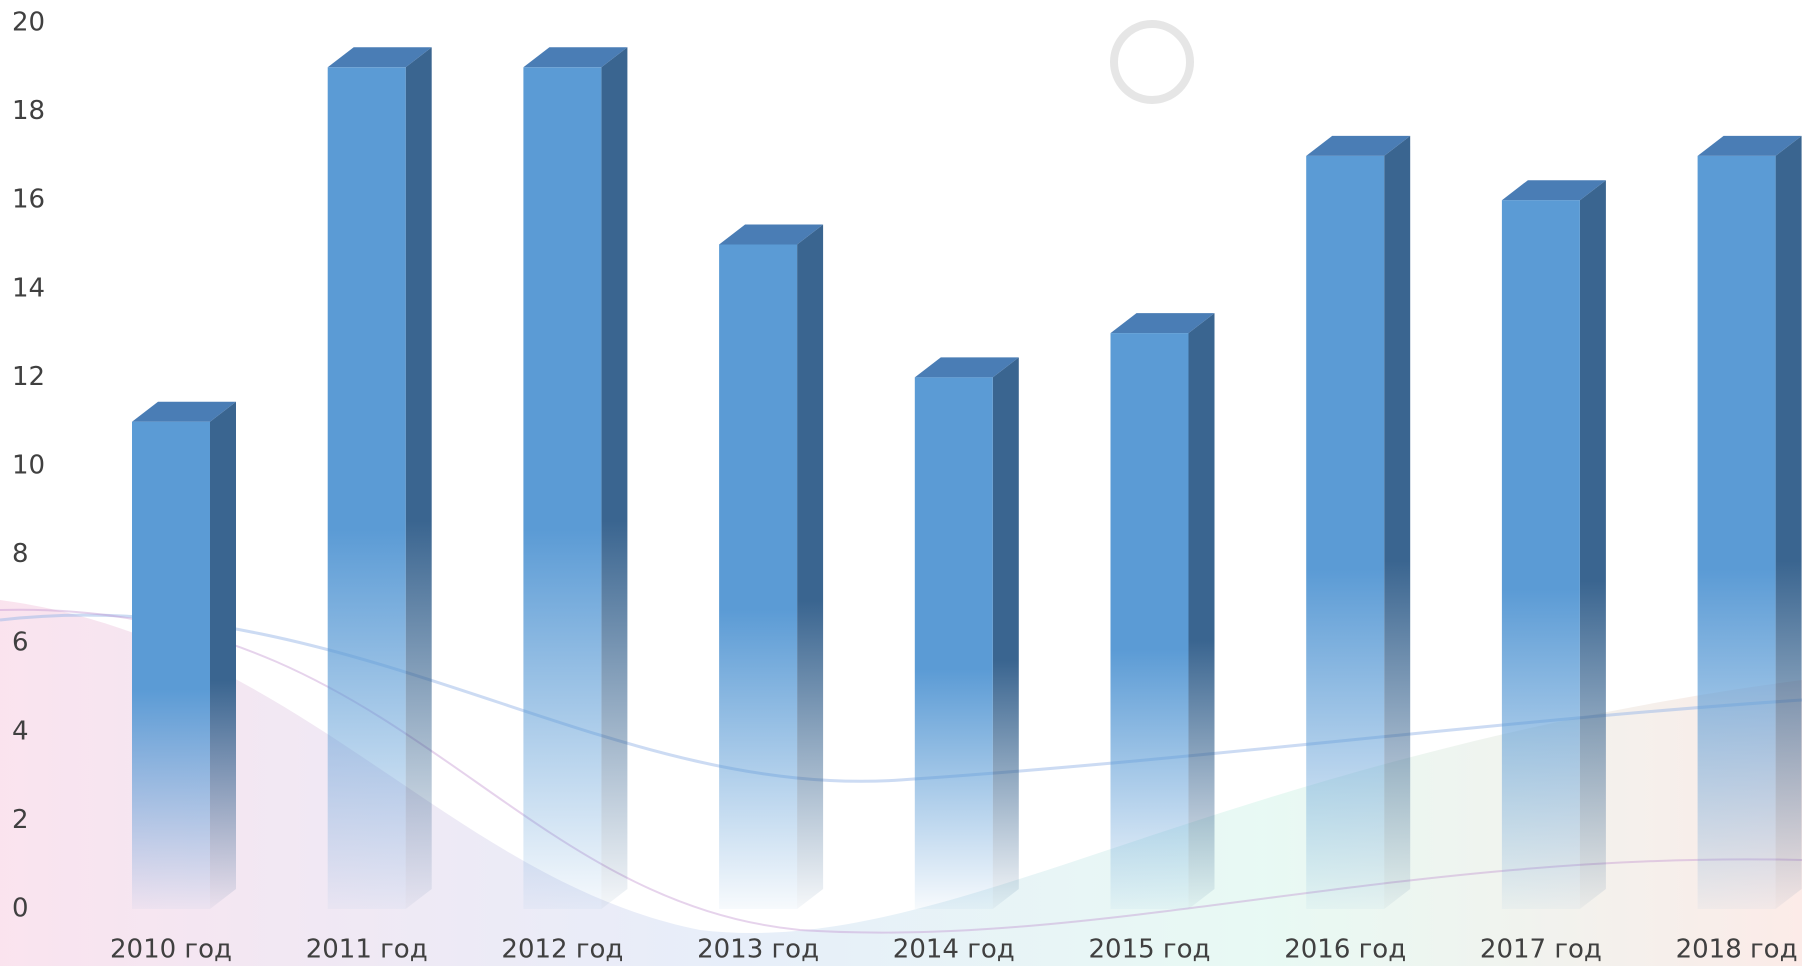  Describe the element at coordinates (1737, 950) in the screenshot. I see `x-tick-label: 2018 год` at that location.